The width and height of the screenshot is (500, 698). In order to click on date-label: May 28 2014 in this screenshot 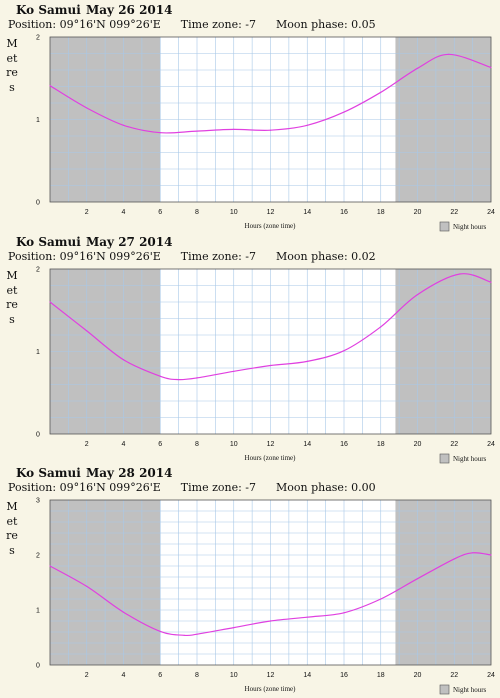, I will do `click(129, 473)`.